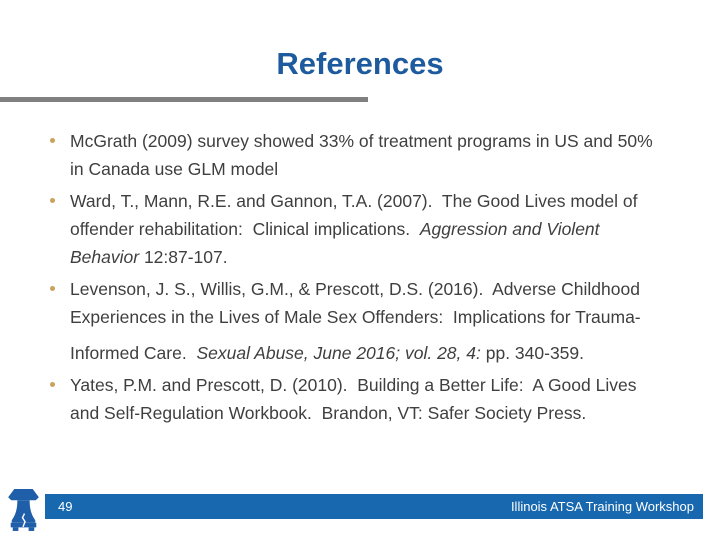 This screenshot has height=540, width=720. I want to click on page-title: References, so click(360, 63).